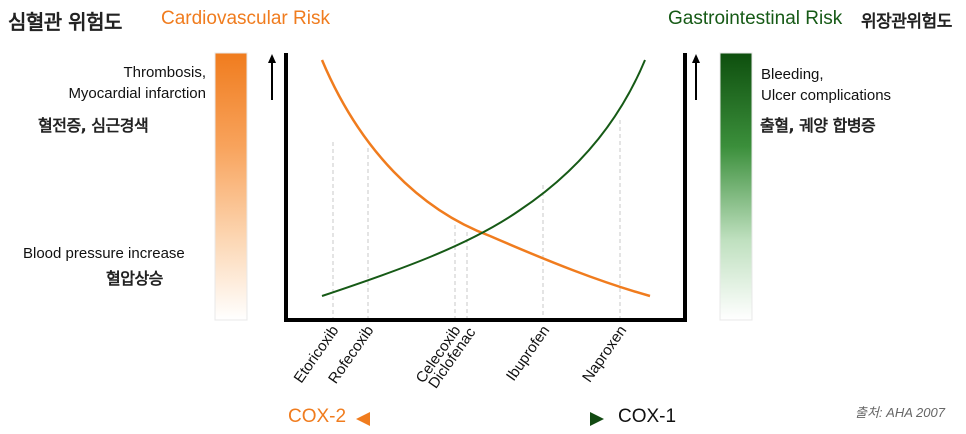 This screenshot has height=434, width=966. What do you see at coordinates (317, 416) in the screenshot?
I see `cox2-label: COX-2` at bounding box center [317, 416].